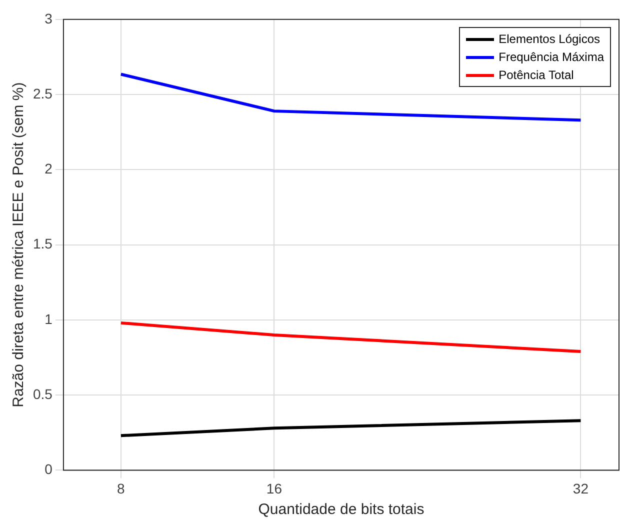  I want to click on y-tick-label: 3, so click(48, 18).